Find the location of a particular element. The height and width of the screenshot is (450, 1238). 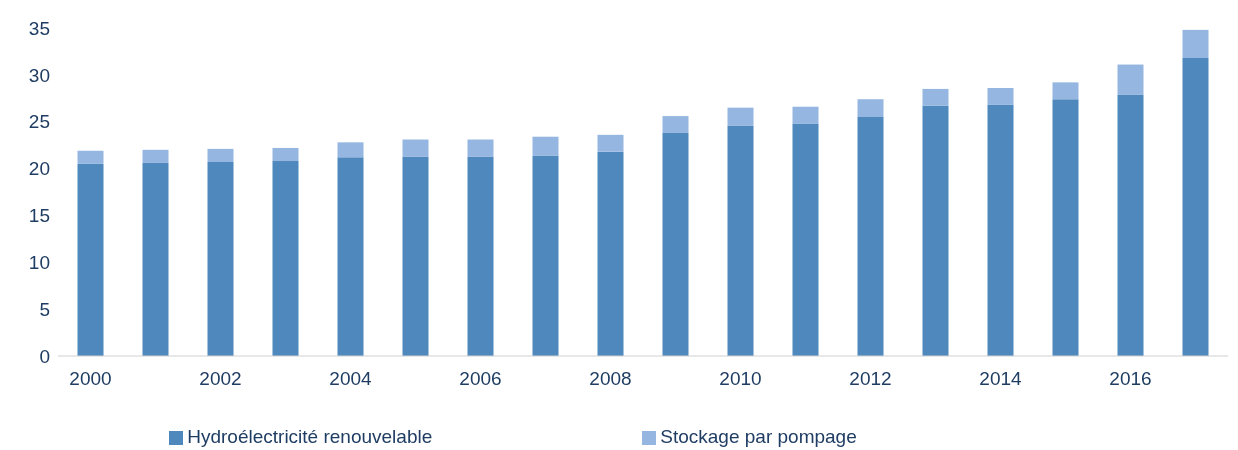

legend-label: Stockage par pompage is located at coordinates (758, 436).